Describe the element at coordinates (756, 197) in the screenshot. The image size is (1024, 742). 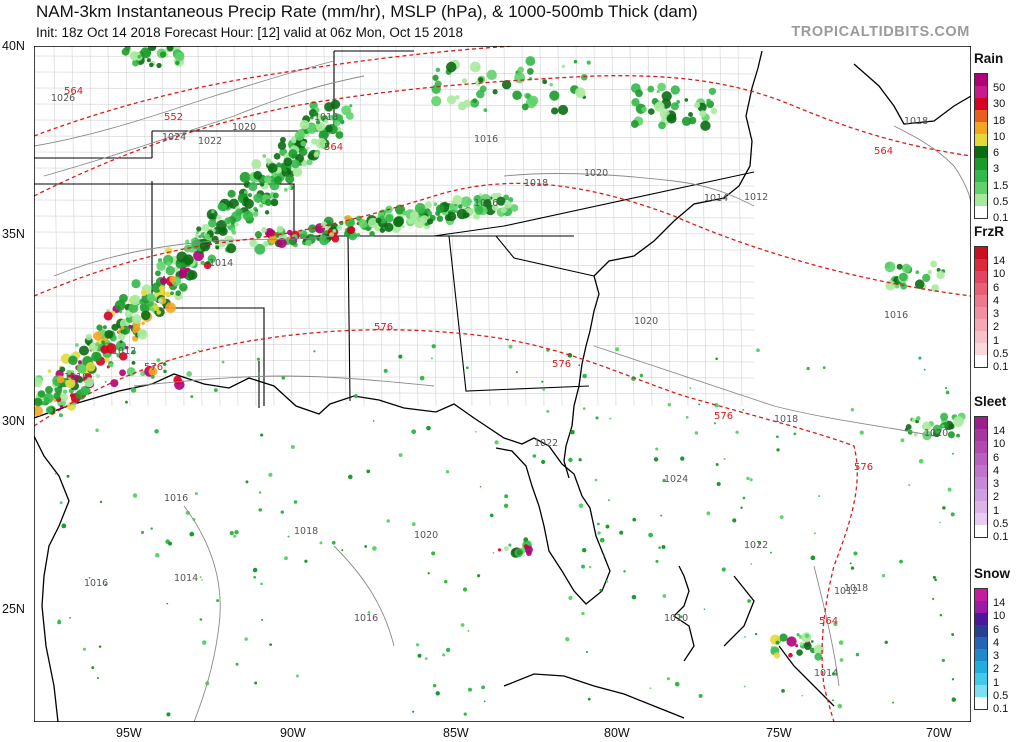
I see `isobar-label: 1012` at that location.